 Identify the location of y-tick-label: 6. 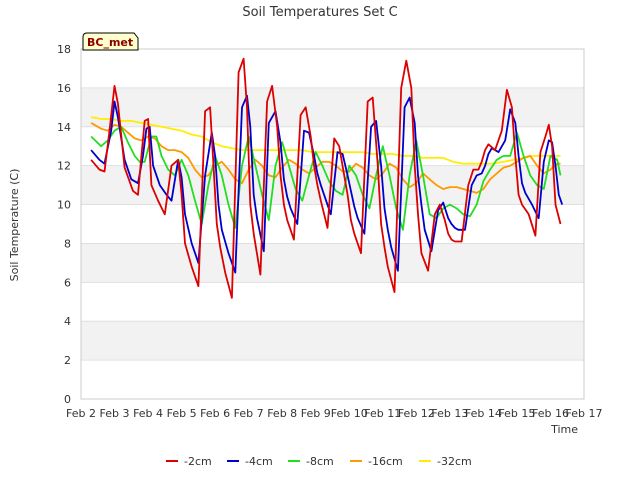
(67, 282).